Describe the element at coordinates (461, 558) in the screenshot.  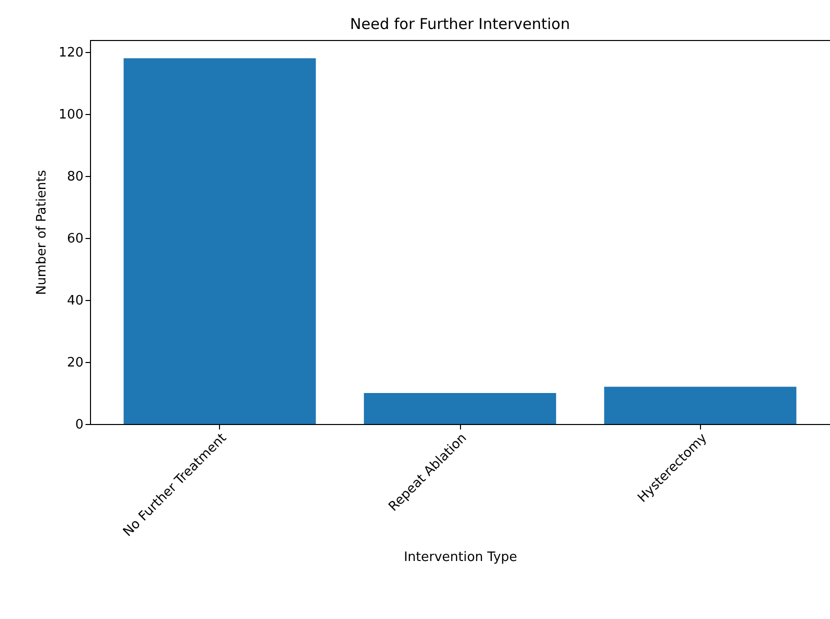
I see `x-axis-title: Intervention Type` at that location.